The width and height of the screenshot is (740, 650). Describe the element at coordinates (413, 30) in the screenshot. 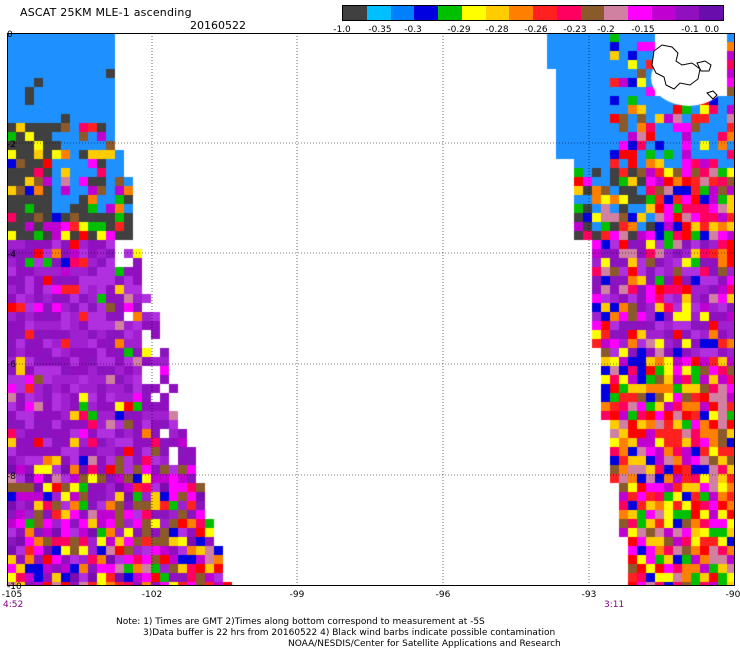

I see `colorbar-tick-label: -0.3` at that location.